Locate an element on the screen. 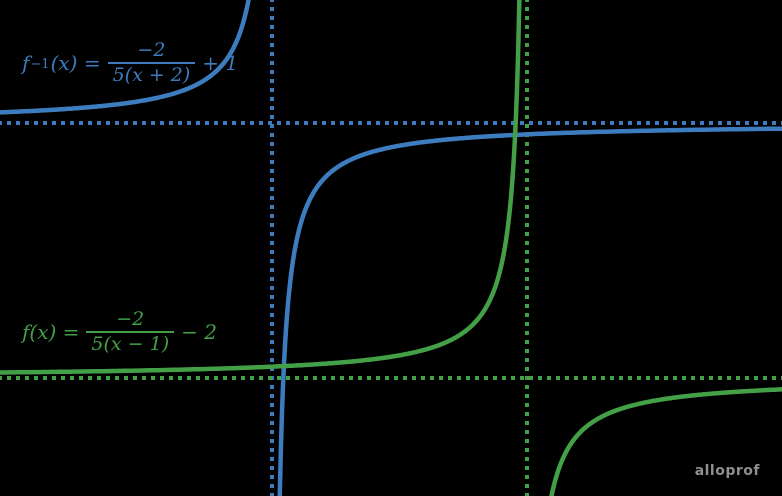 The width and height of the screenshot is (782, 496). fraction: −2 5(x + 2) is located at coordinates (151, 63).